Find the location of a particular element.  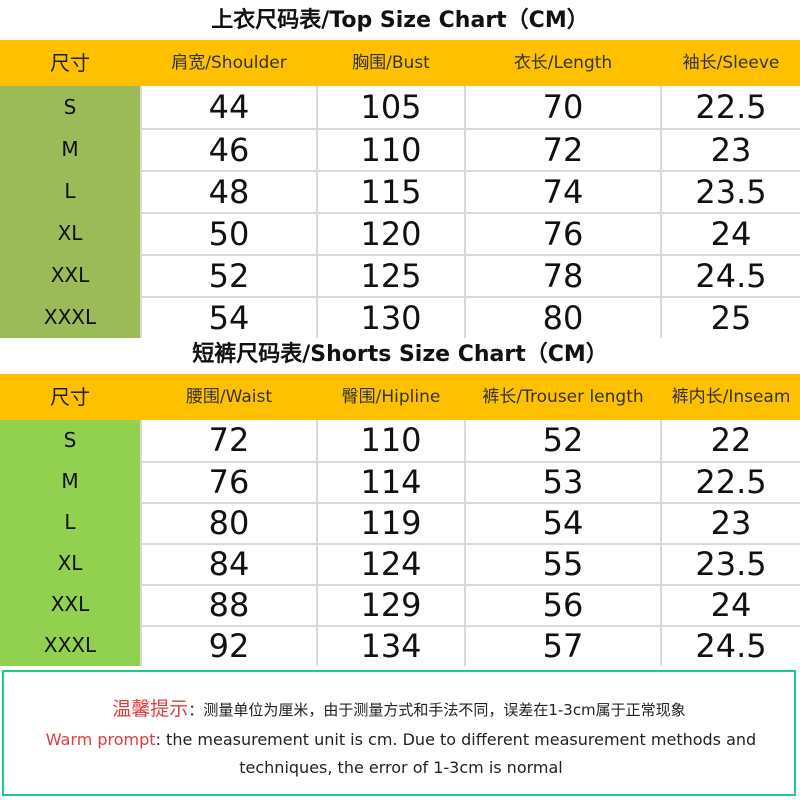

top-table-header: 尺寸 肩宽/Shoulder 胸围/Bust 衣长/Length 袖长/Sleeve is located at coordinates (400, 63).